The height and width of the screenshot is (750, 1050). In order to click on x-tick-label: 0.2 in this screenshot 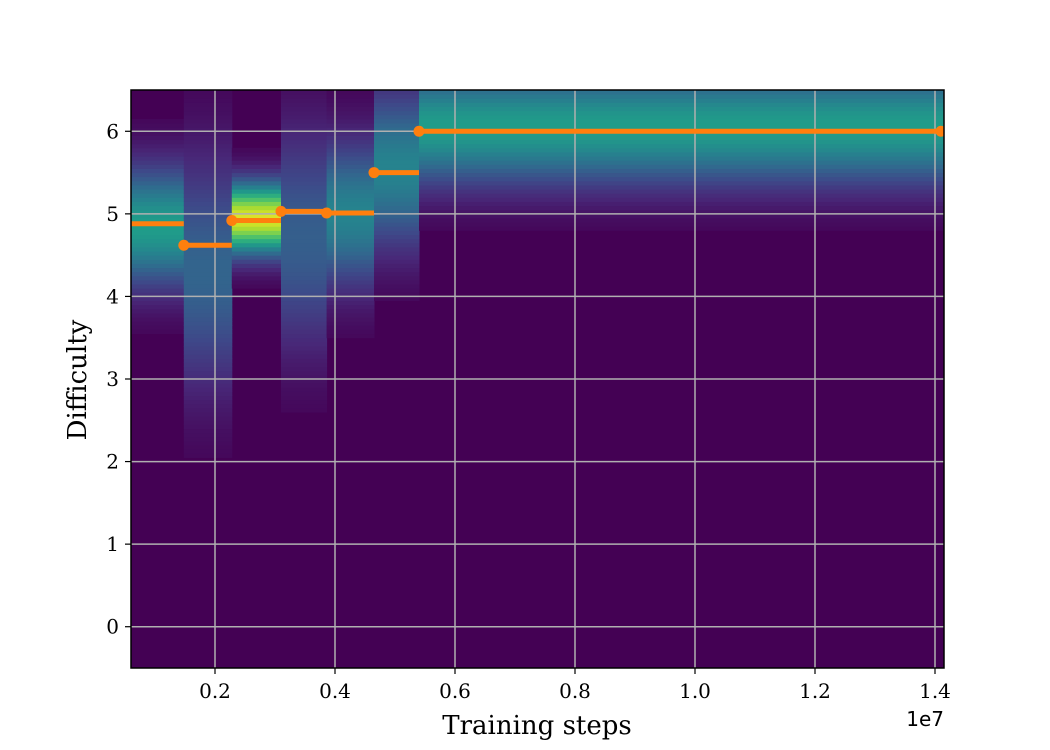, I will do `click(215, 691)`.